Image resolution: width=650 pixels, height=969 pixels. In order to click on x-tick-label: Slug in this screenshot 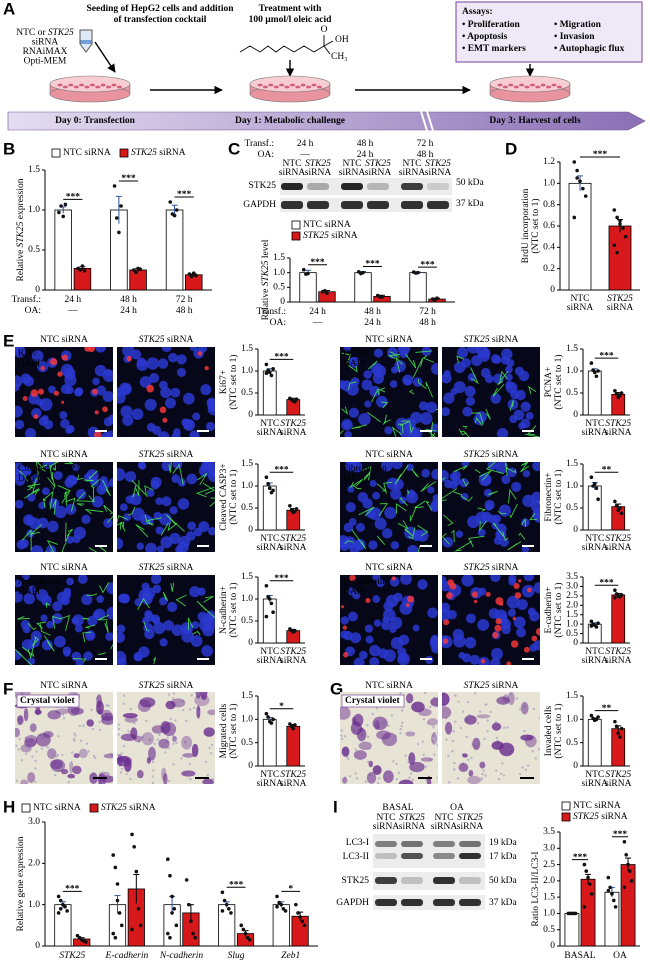, I will do `click(236, 956)`.